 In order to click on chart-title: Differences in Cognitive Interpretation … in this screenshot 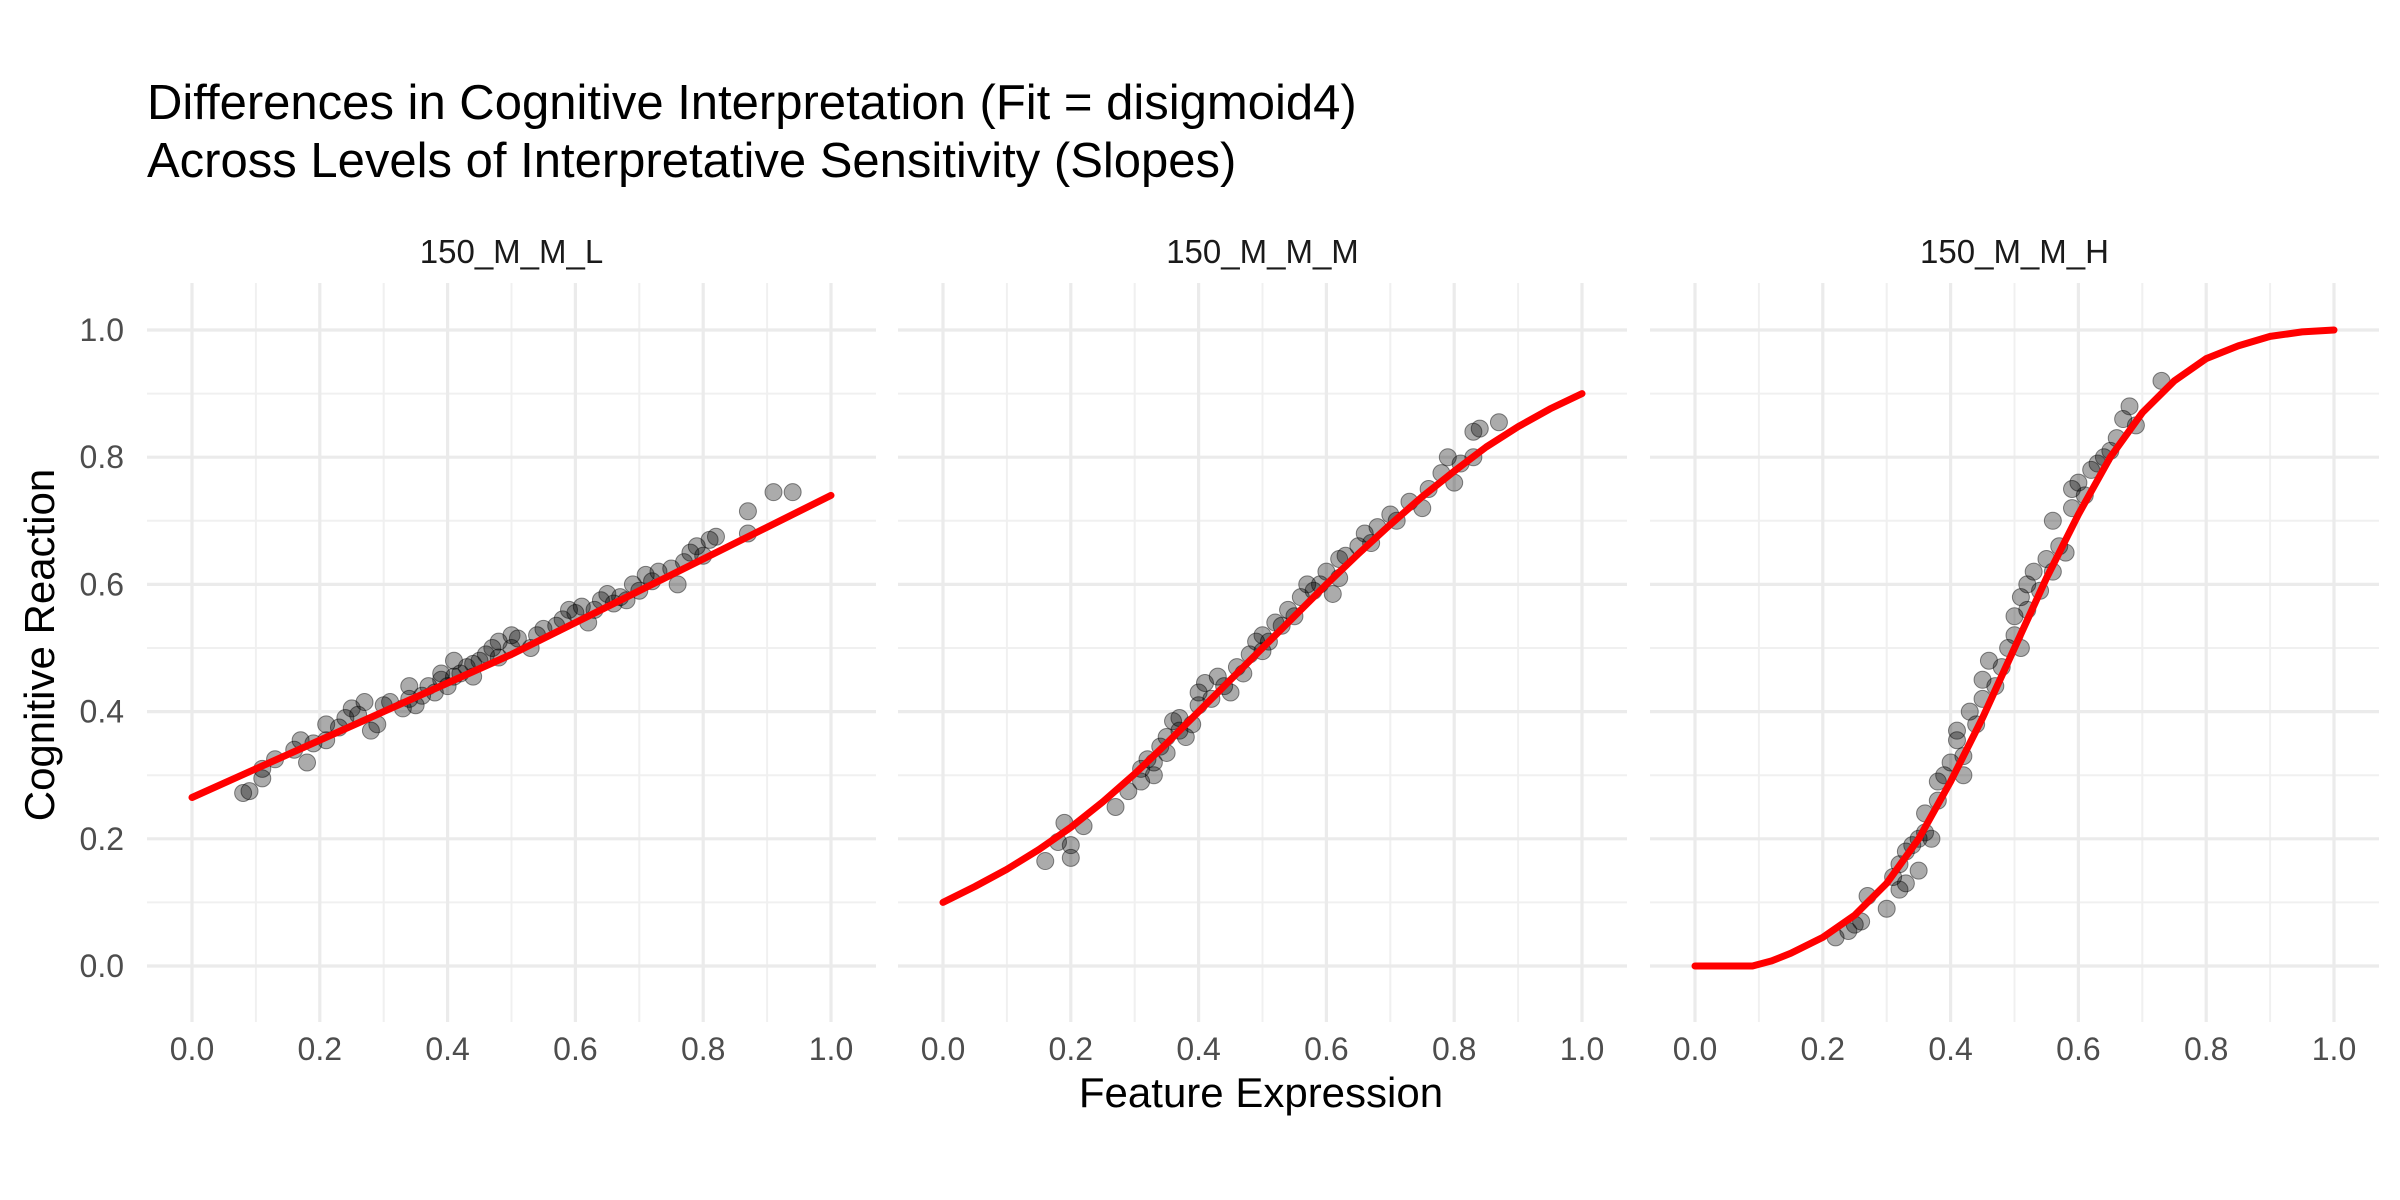, I will do `click(752, 132)`.